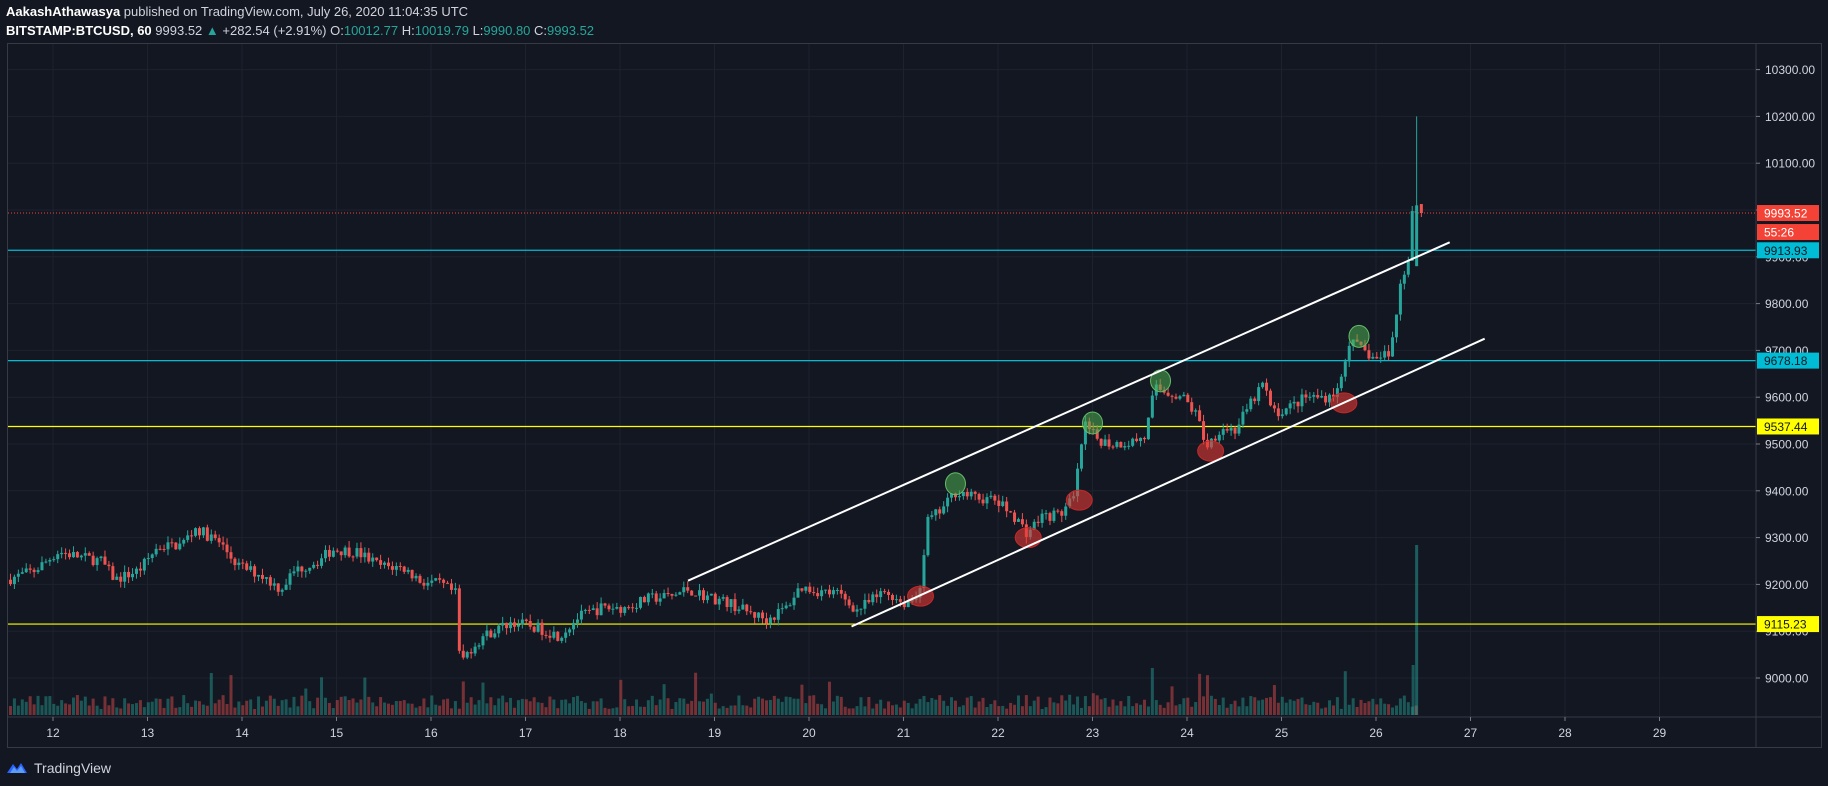 The image size is (1828, 786). What do you see at coordinates (1786, 427) in the screenshot?
I see `hline-price-label: 9537.44` at bounding box center [1786, 427].